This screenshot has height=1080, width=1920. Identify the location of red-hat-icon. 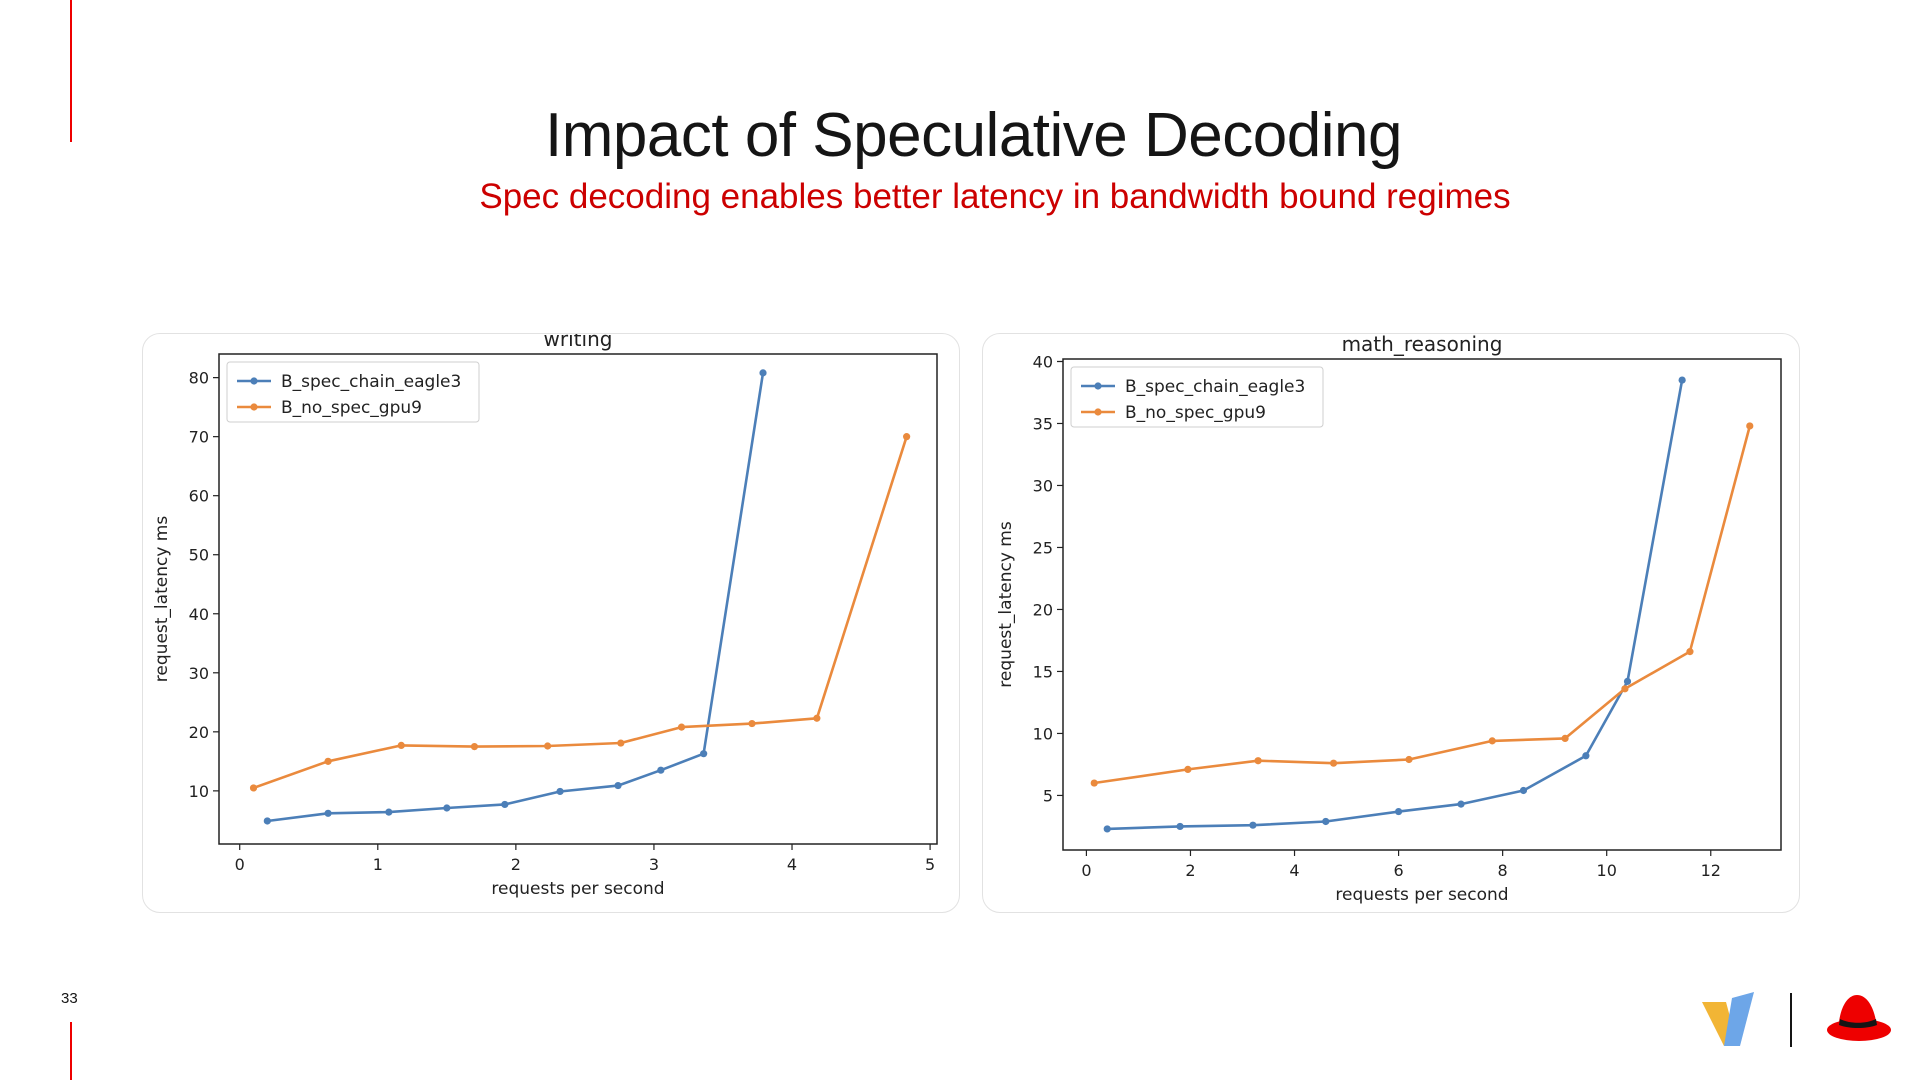
(1859, 1018).